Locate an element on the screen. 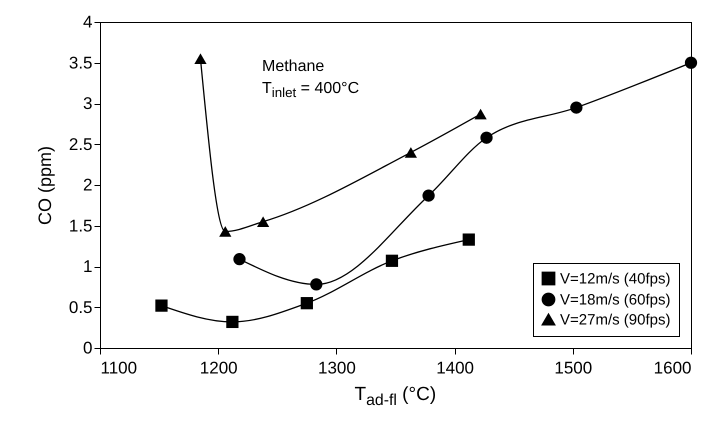  y-tick-label: 3 is located at coordinates (87, 103).